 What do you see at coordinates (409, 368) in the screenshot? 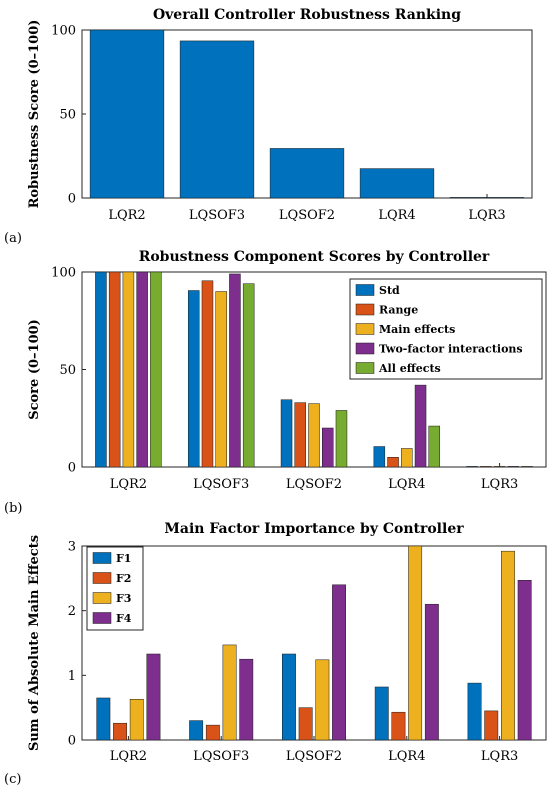
I see `legend-entry: All effects` at bounding box center [409, 368].